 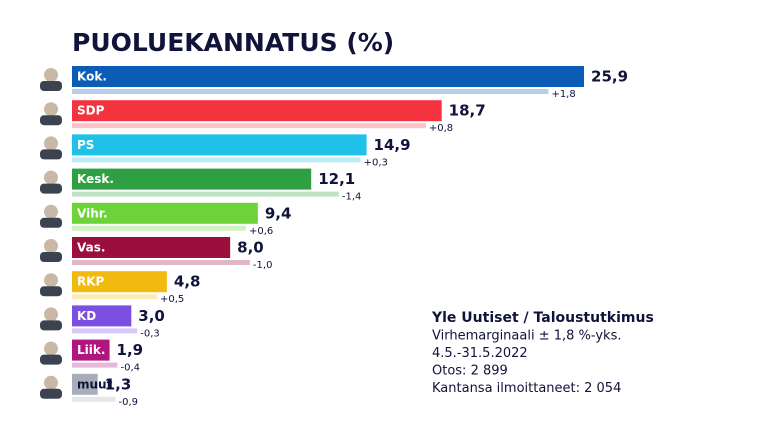 What do you see at coordinates (526, 336) in the screenshot?
I see `note: Virhemarginaali ± 1,8 %-yks.` at bounding box center [526, 336].